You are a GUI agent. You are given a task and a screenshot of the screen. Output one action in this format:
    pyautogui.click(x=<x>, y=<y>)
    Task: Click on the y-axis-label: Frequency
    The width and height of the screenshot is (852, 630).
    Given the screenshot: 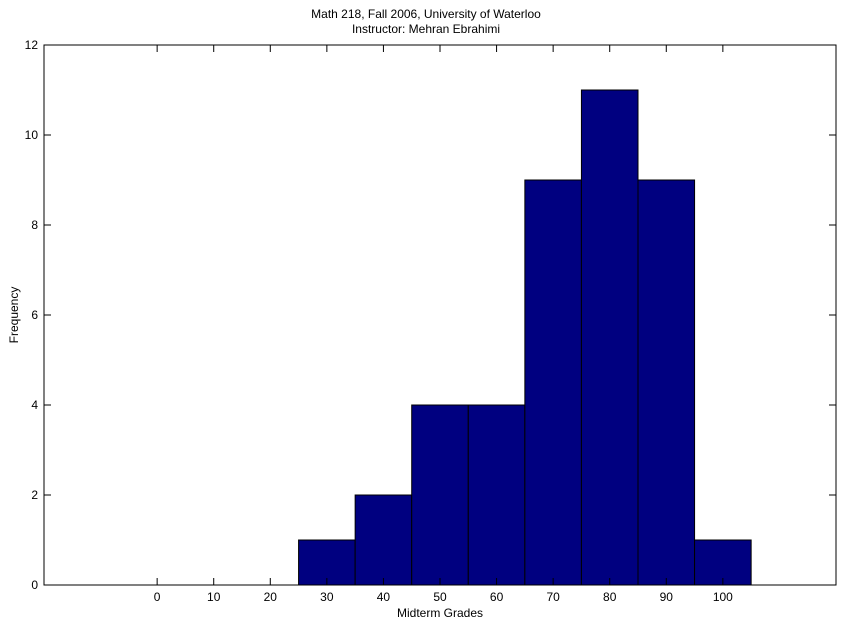 What is the action you would take?
    pyautogui.click(x=14, y=315)
    